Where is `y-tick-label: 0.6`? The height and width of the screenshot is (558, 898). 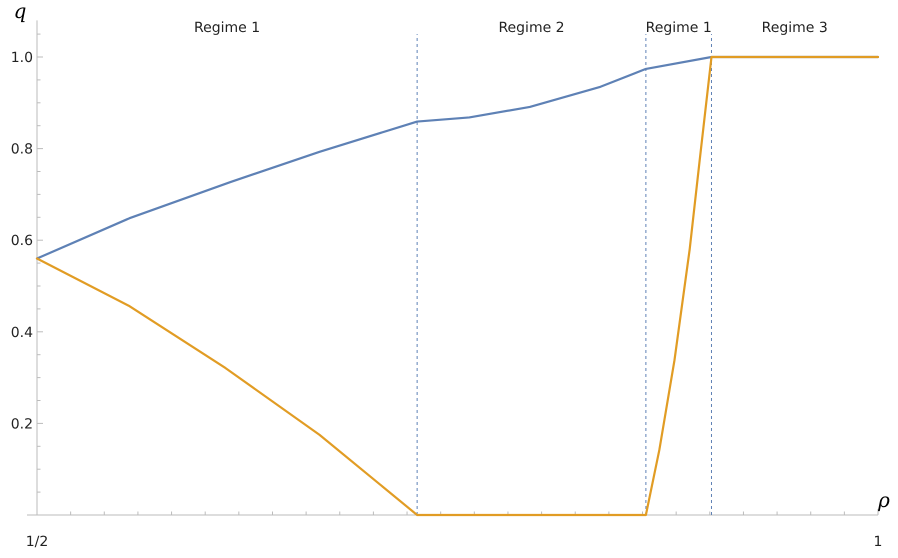
y-tick-label: 0.6 is located at coordinates (22, 241).